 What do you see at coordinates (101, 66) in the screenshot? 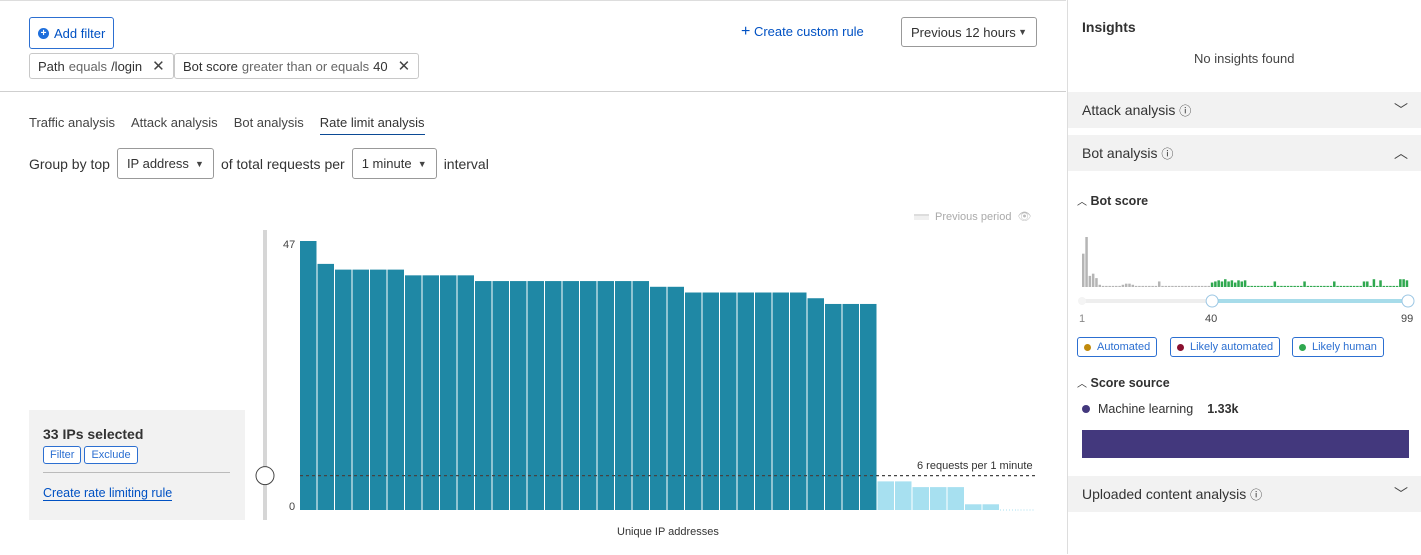
I see `filter-chip-path: Path equals/login ✕` at bounding box center [101, 66].